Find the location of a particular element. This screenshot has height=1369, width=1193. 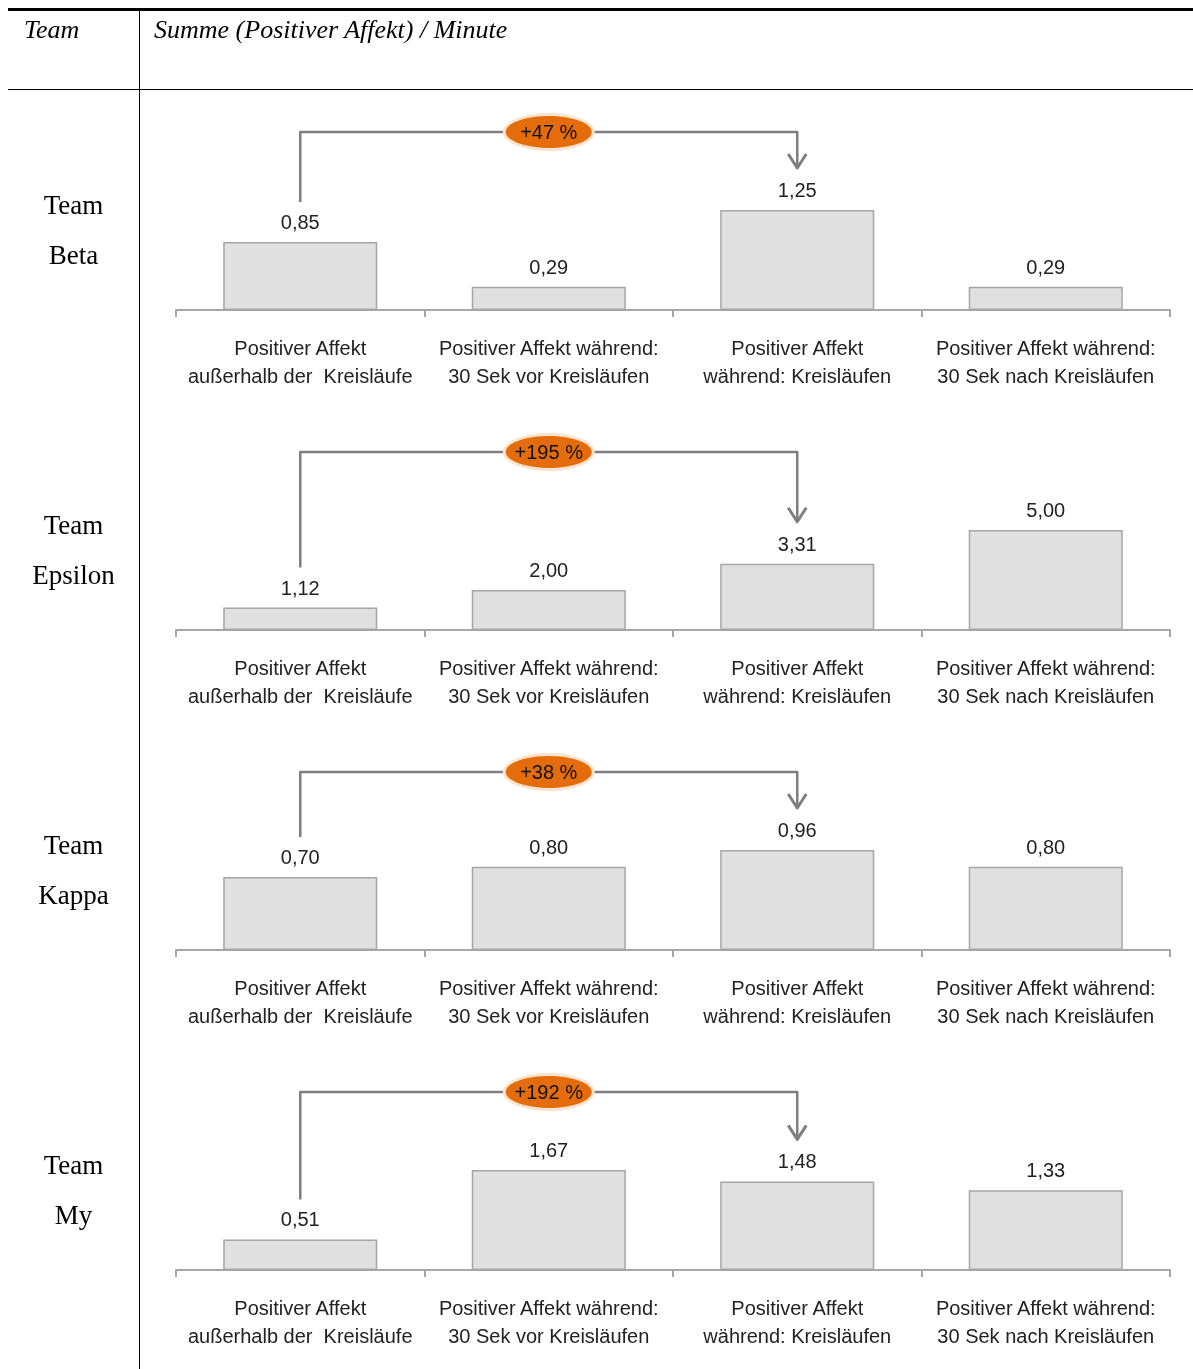

text: +195 % is located at coordinates (549, 452).